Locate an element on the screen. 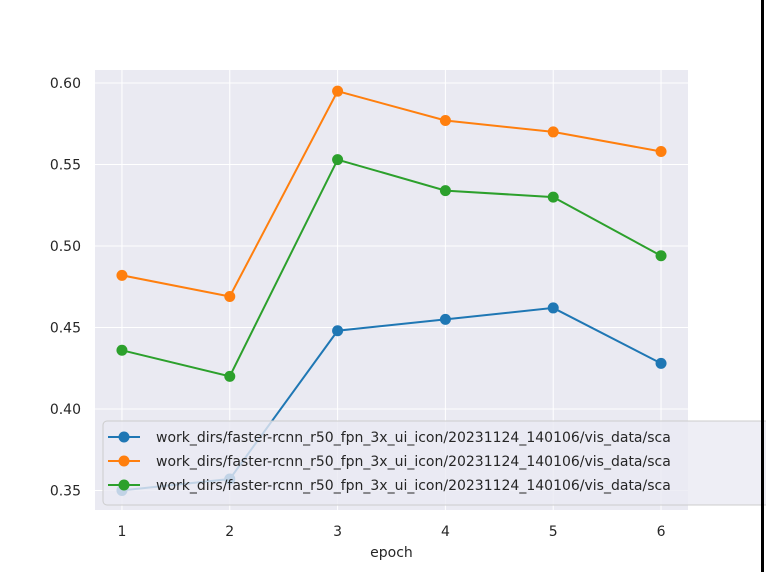  x-tick-label: 6 is located at coordinates (661, 532).